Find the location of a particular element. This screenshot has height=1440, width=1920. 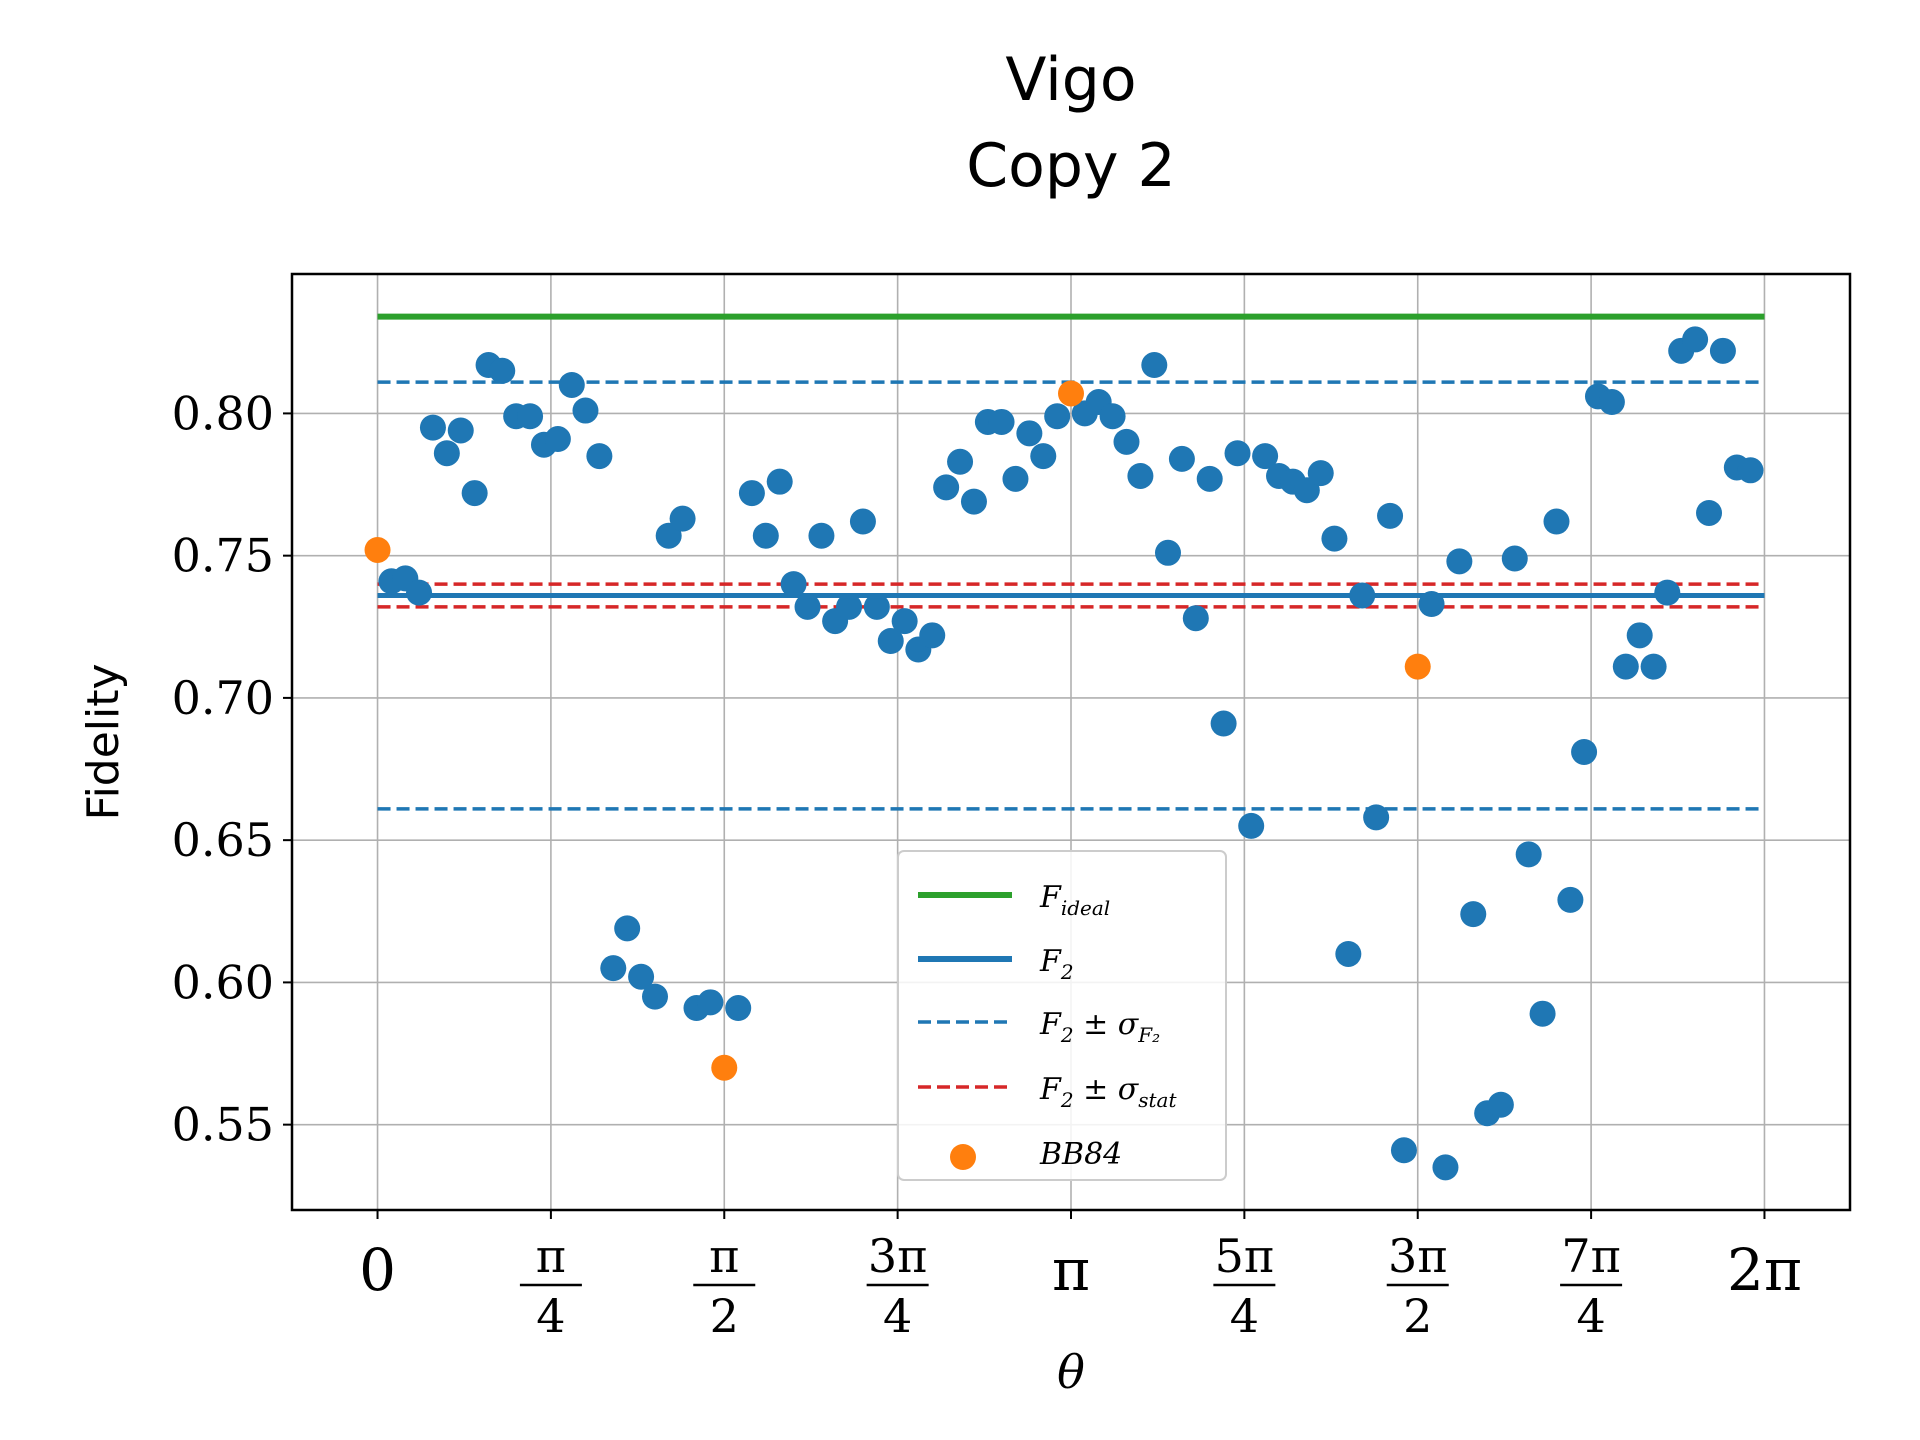

x-tick-label: 0 is located at coordinates (377, 1270).